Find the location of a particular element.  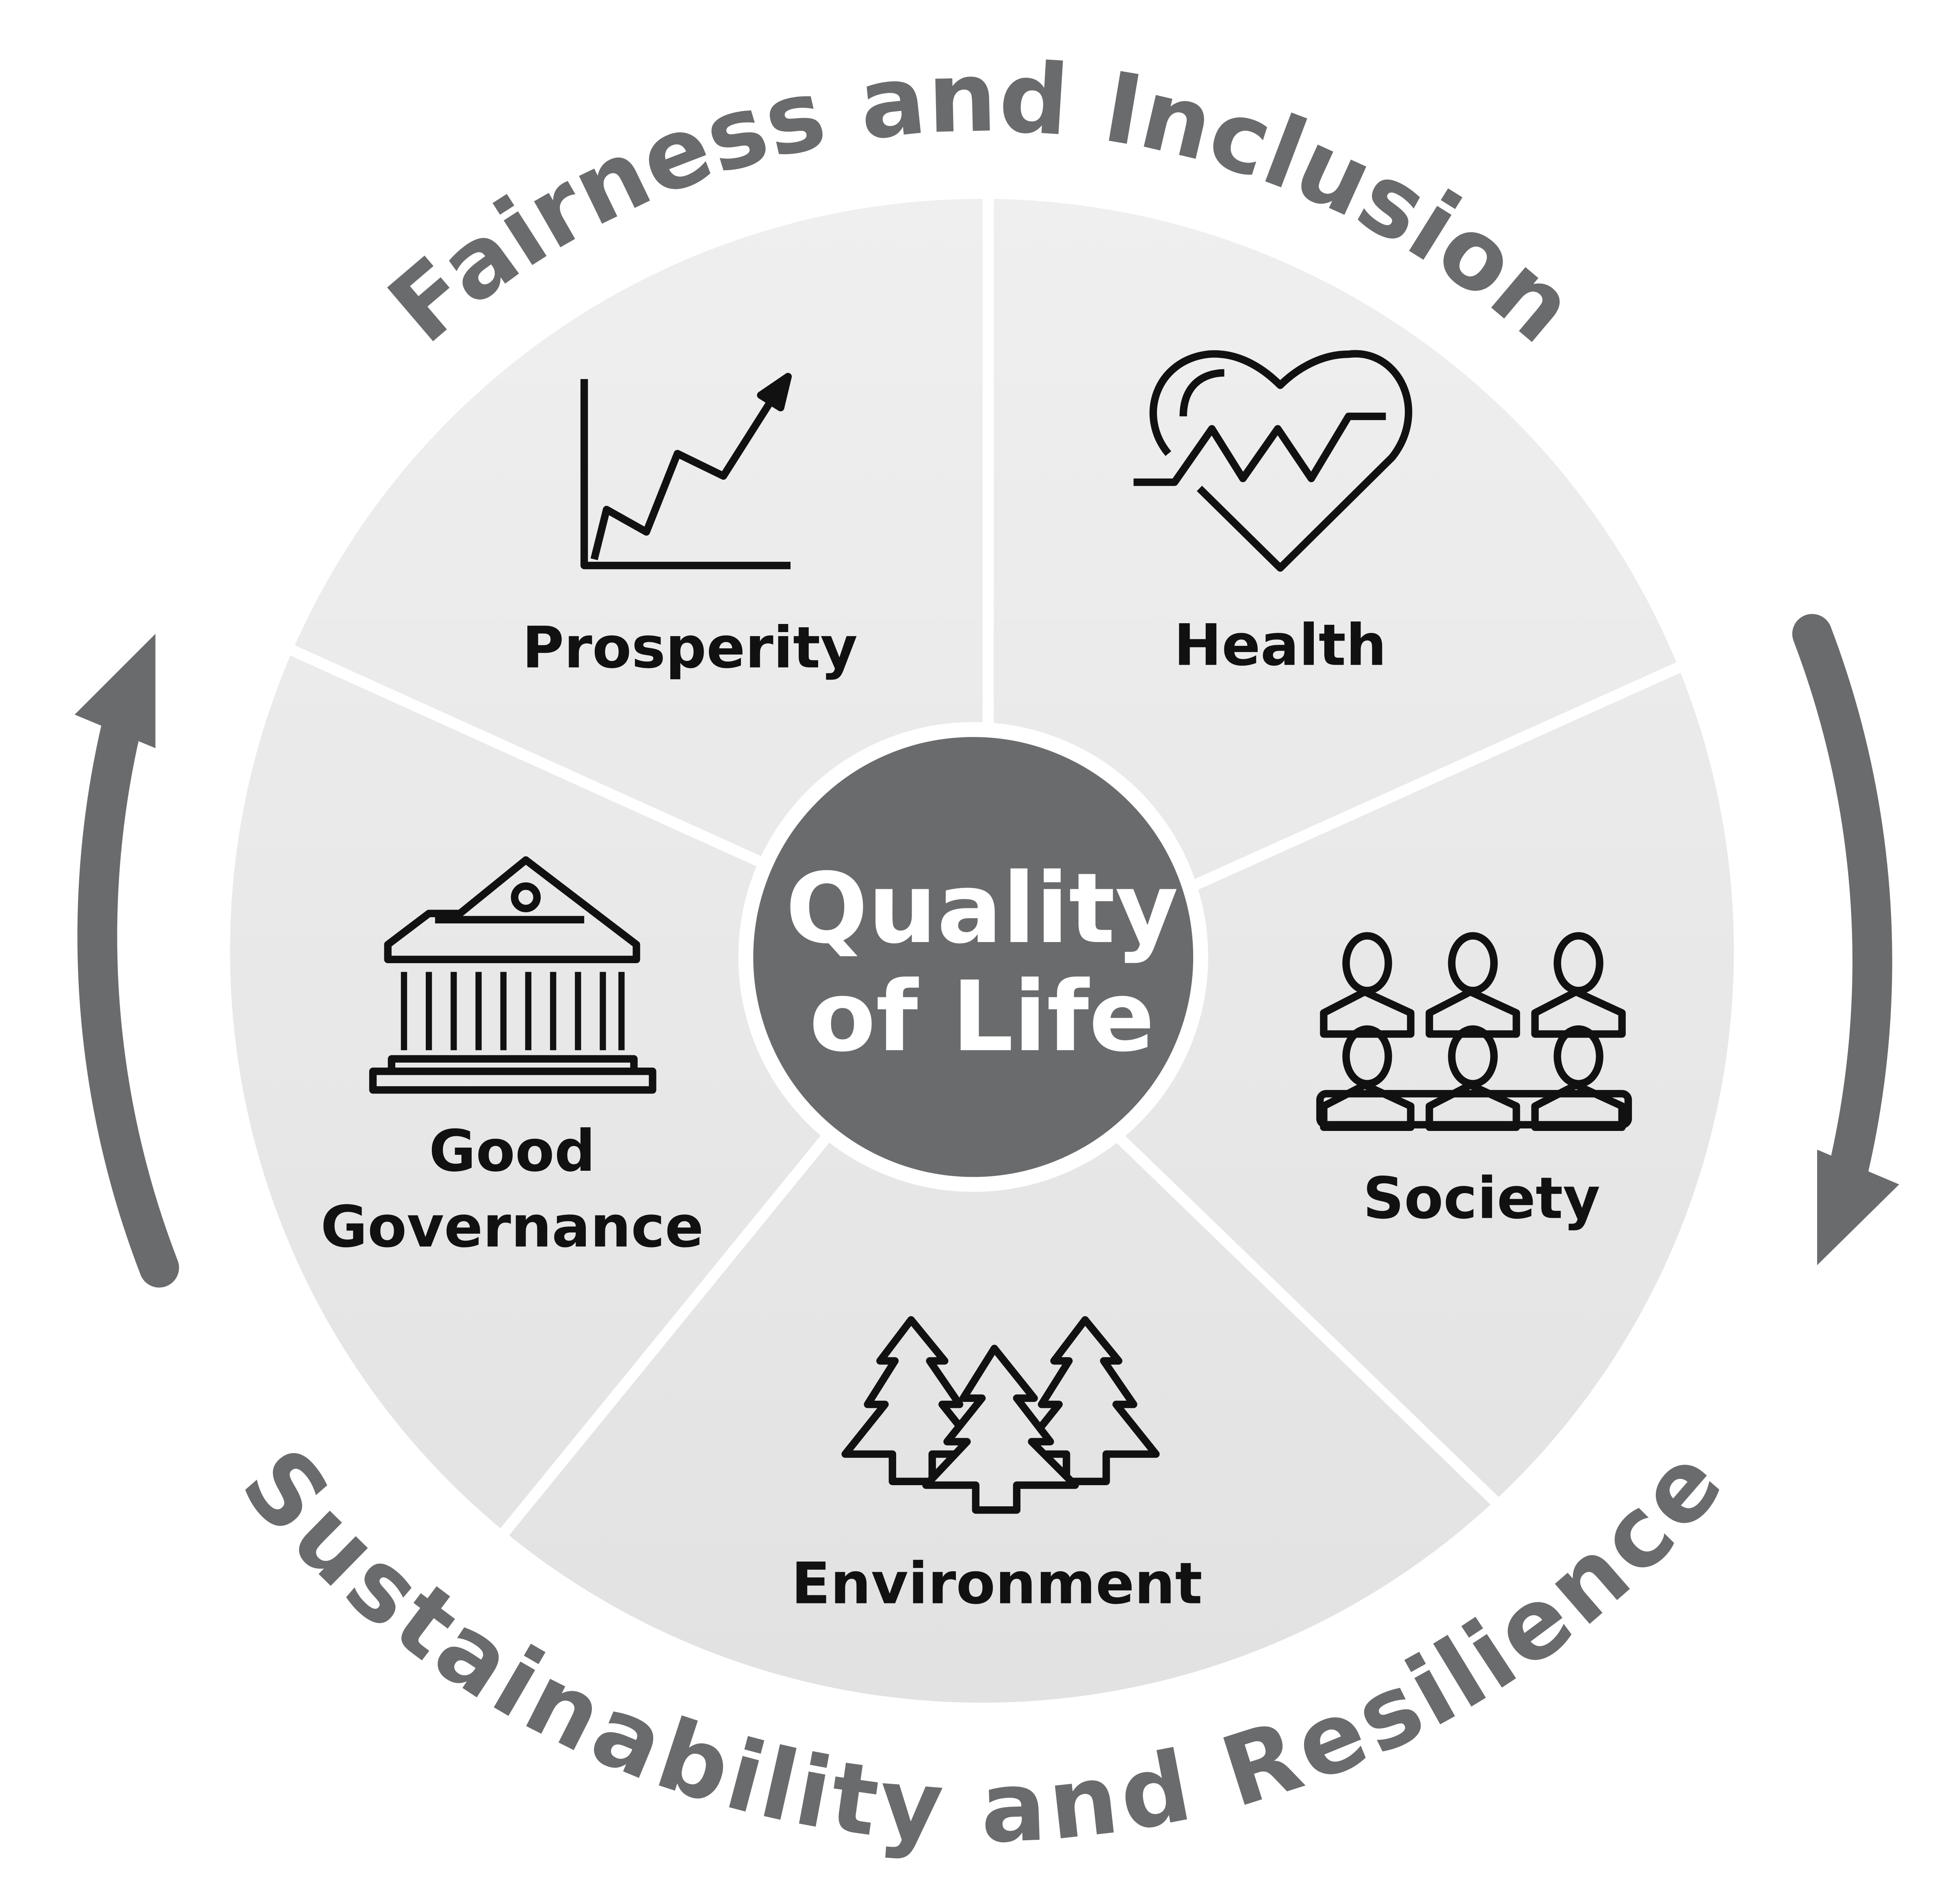

environment-icon is located at coordinates (1000, 1415).